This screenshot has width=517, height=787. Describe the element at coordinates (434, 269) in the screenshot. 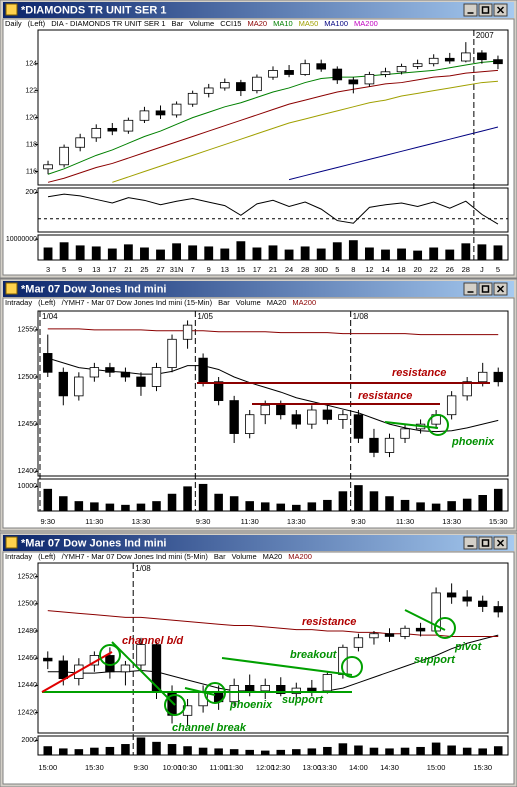

I see `x-tick-label: 22` at that location.